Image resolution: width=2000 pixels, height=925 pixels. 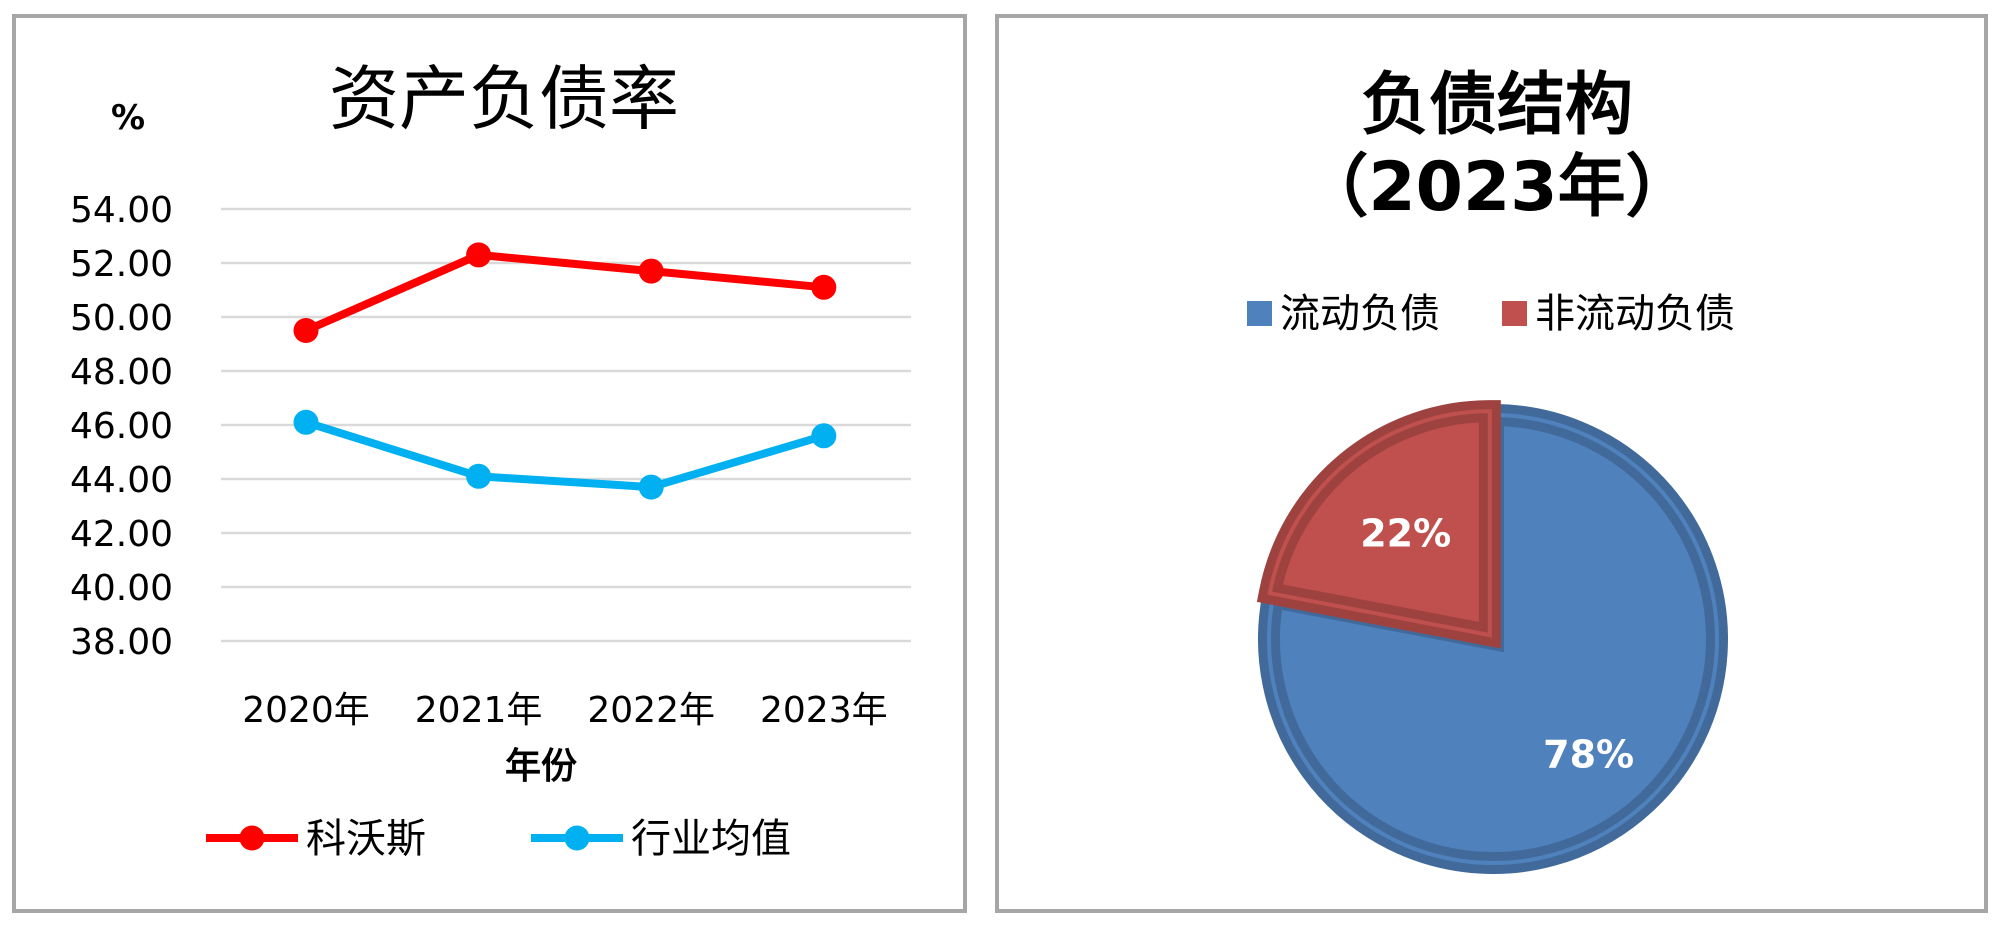 I want to click on legend-label: 非流动负债, so click(x=1635, y=314).